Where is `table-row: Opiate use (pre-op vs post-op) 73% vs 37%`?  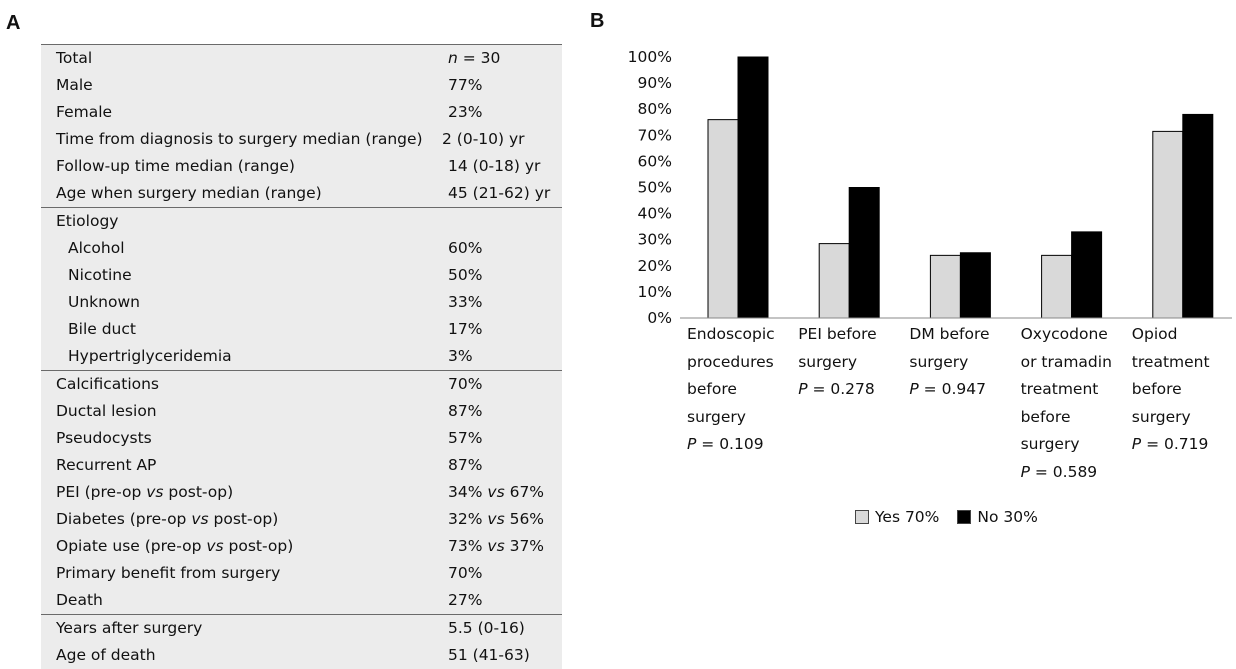
table-row: Opiate use (pre-op vs post-op) 73% vs 37% is located at coordinates (301, 546).